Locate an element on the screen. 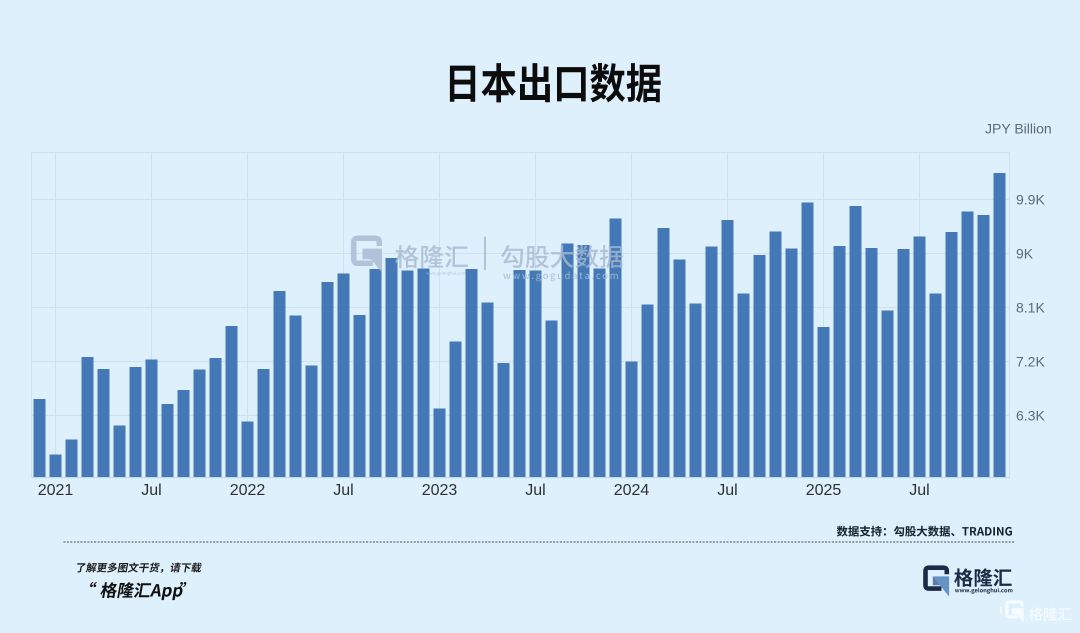 Image resolution: width=1080 pixels, height=633 pixels. svg-text: JPY Billion is located at coordinates (1018, 129).